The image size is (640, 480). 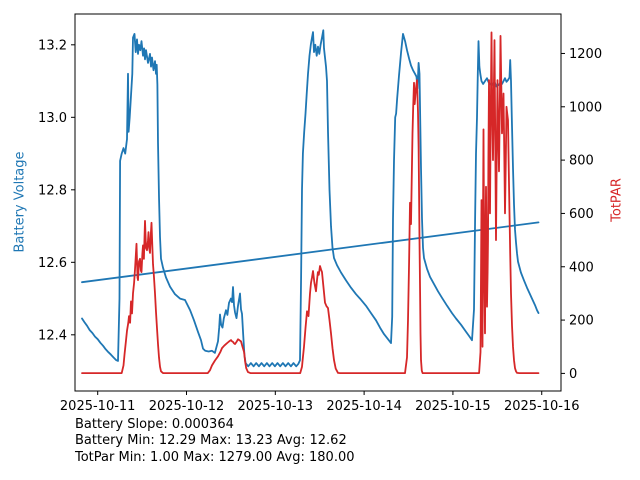 I want to click on y-right-tick-label: 0, so click(x=573, y=374).